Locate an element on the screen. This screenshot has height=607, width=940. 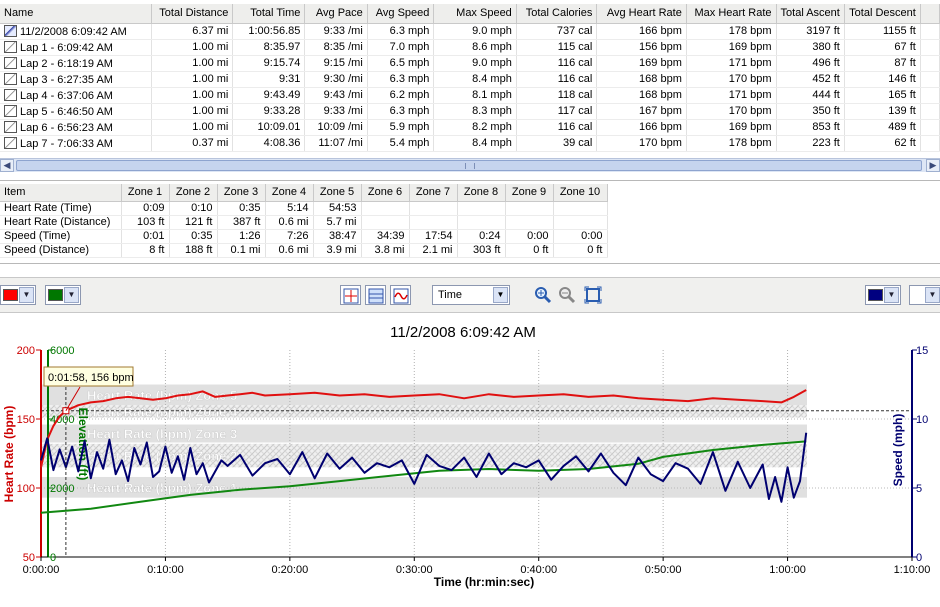
x-axis-mode-select: Time ▼ is located at coordinates (471, 295).